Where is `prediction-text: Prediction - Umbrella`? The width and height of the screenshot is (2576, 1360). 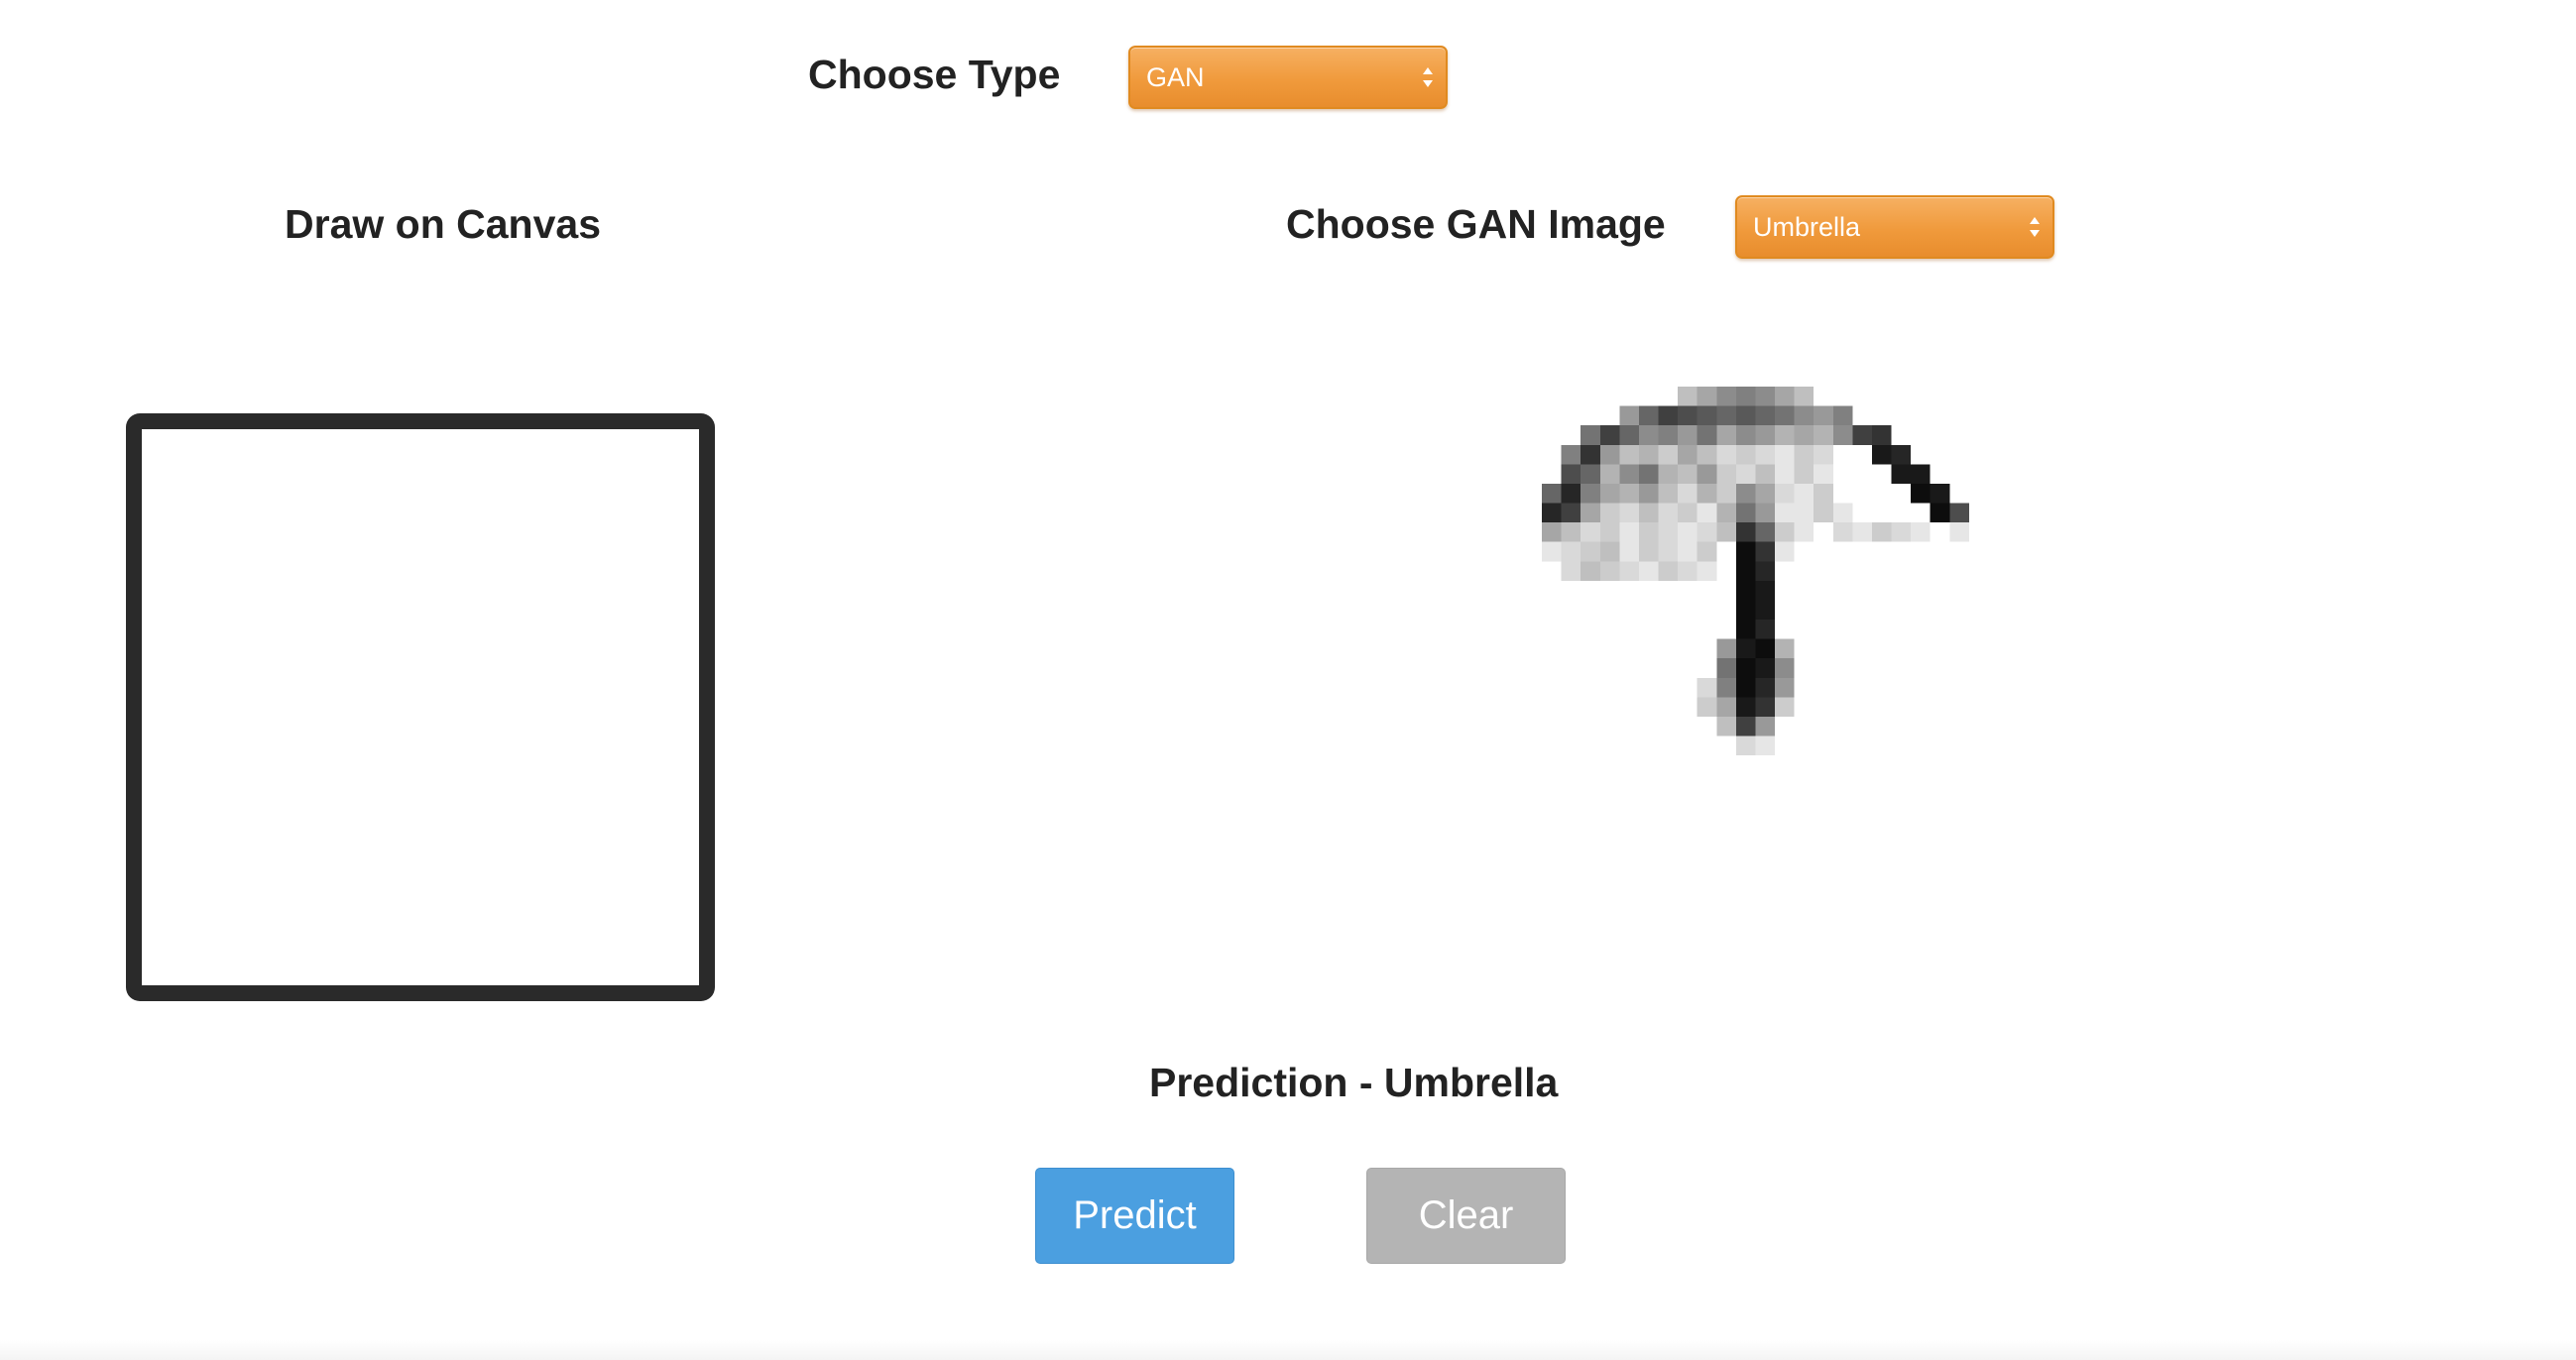
prediction-text: Prediction - Umbrella is located at coordinates (1354, 1082).